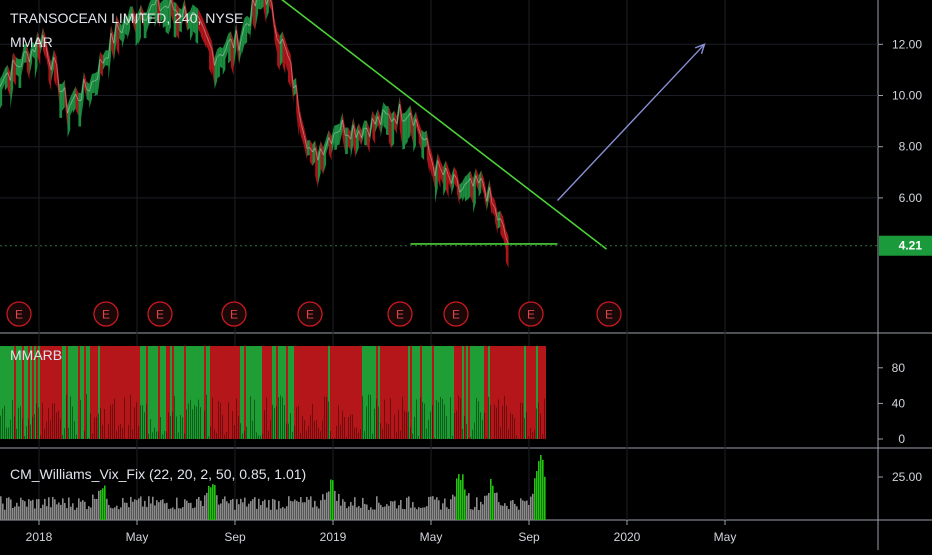 This screenshot has height=555, width=932. Describe the element at coordinates (333, 537) in the screenshot. I see `x-tick-label: 2019` at that location.